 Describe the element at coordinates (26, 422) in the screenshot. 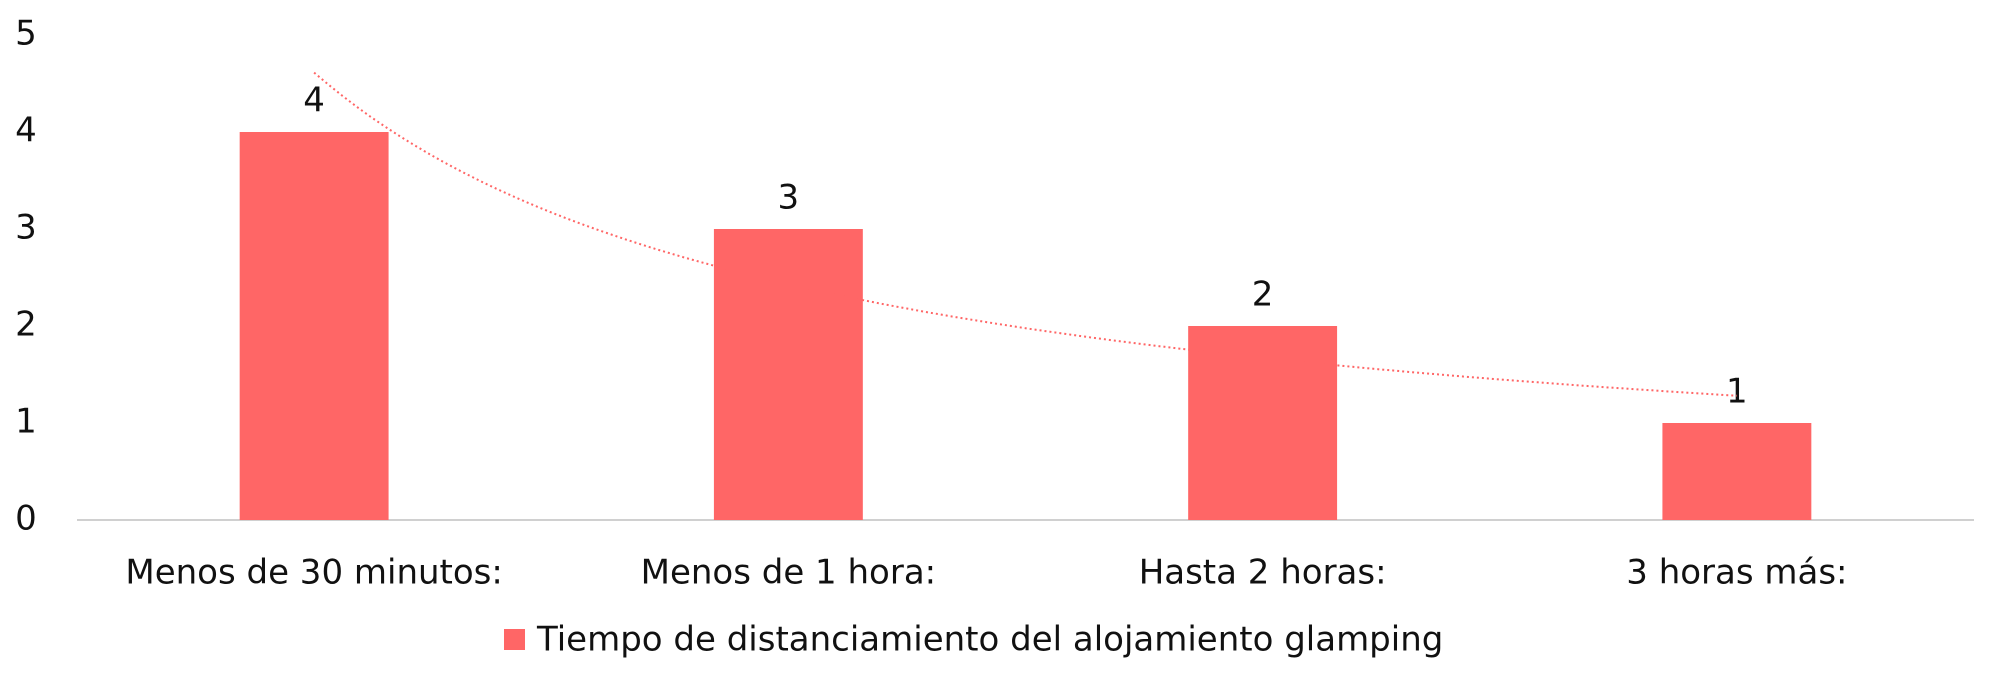

I see `y-tick-label: 1` at that location.